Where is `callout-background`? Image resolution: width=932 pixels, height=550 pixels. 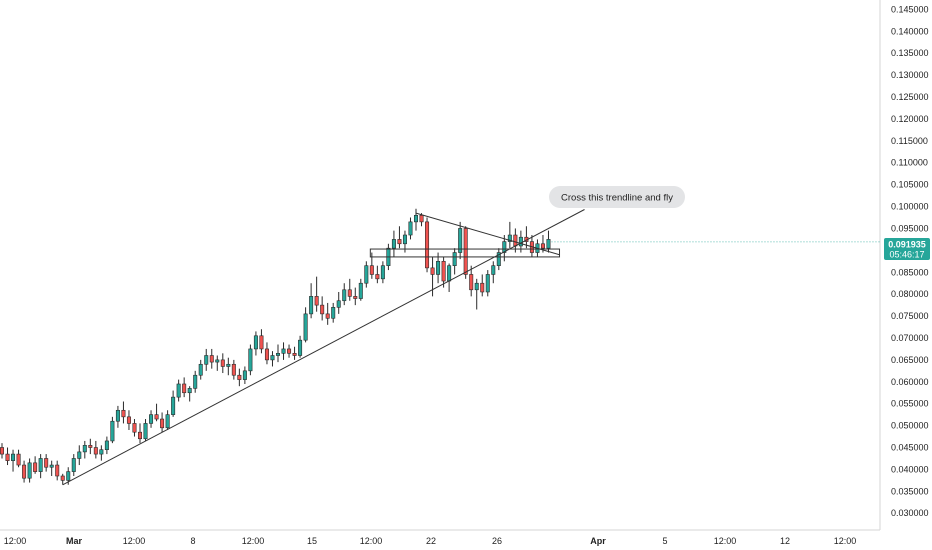
callout-background is located at coordinates (617, 197).